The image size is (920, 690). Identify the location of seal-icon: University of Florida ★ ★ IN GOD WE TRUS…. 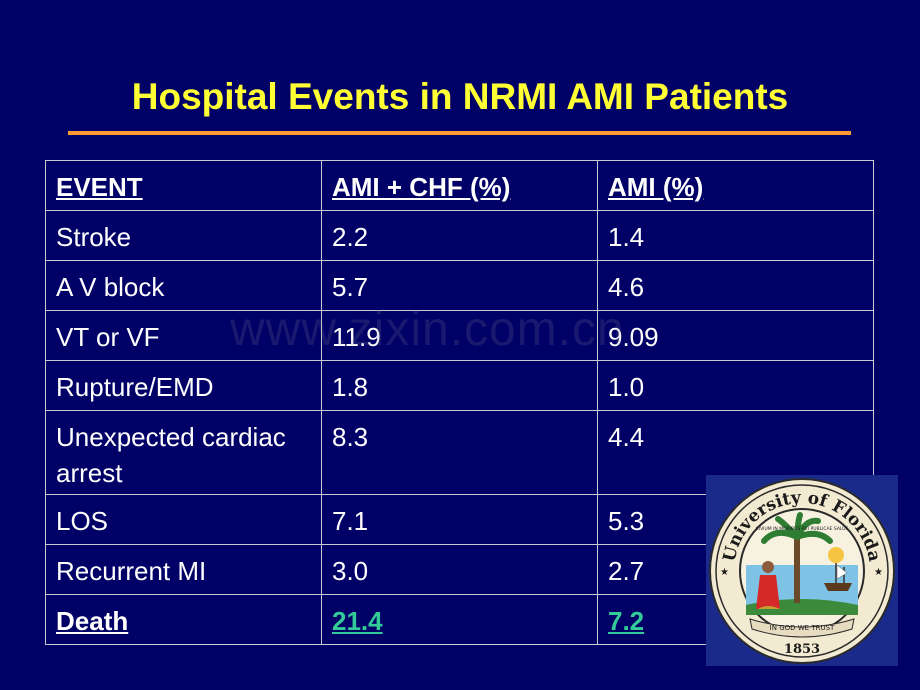
(802, 571).